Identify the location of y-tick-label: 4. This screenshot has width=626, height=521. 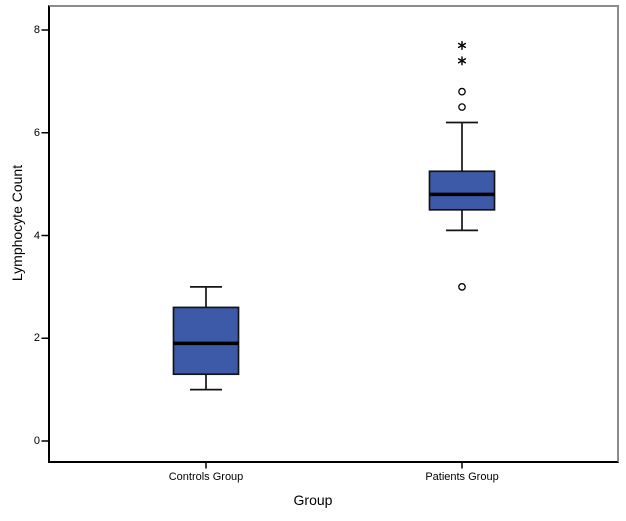
(36, 235).